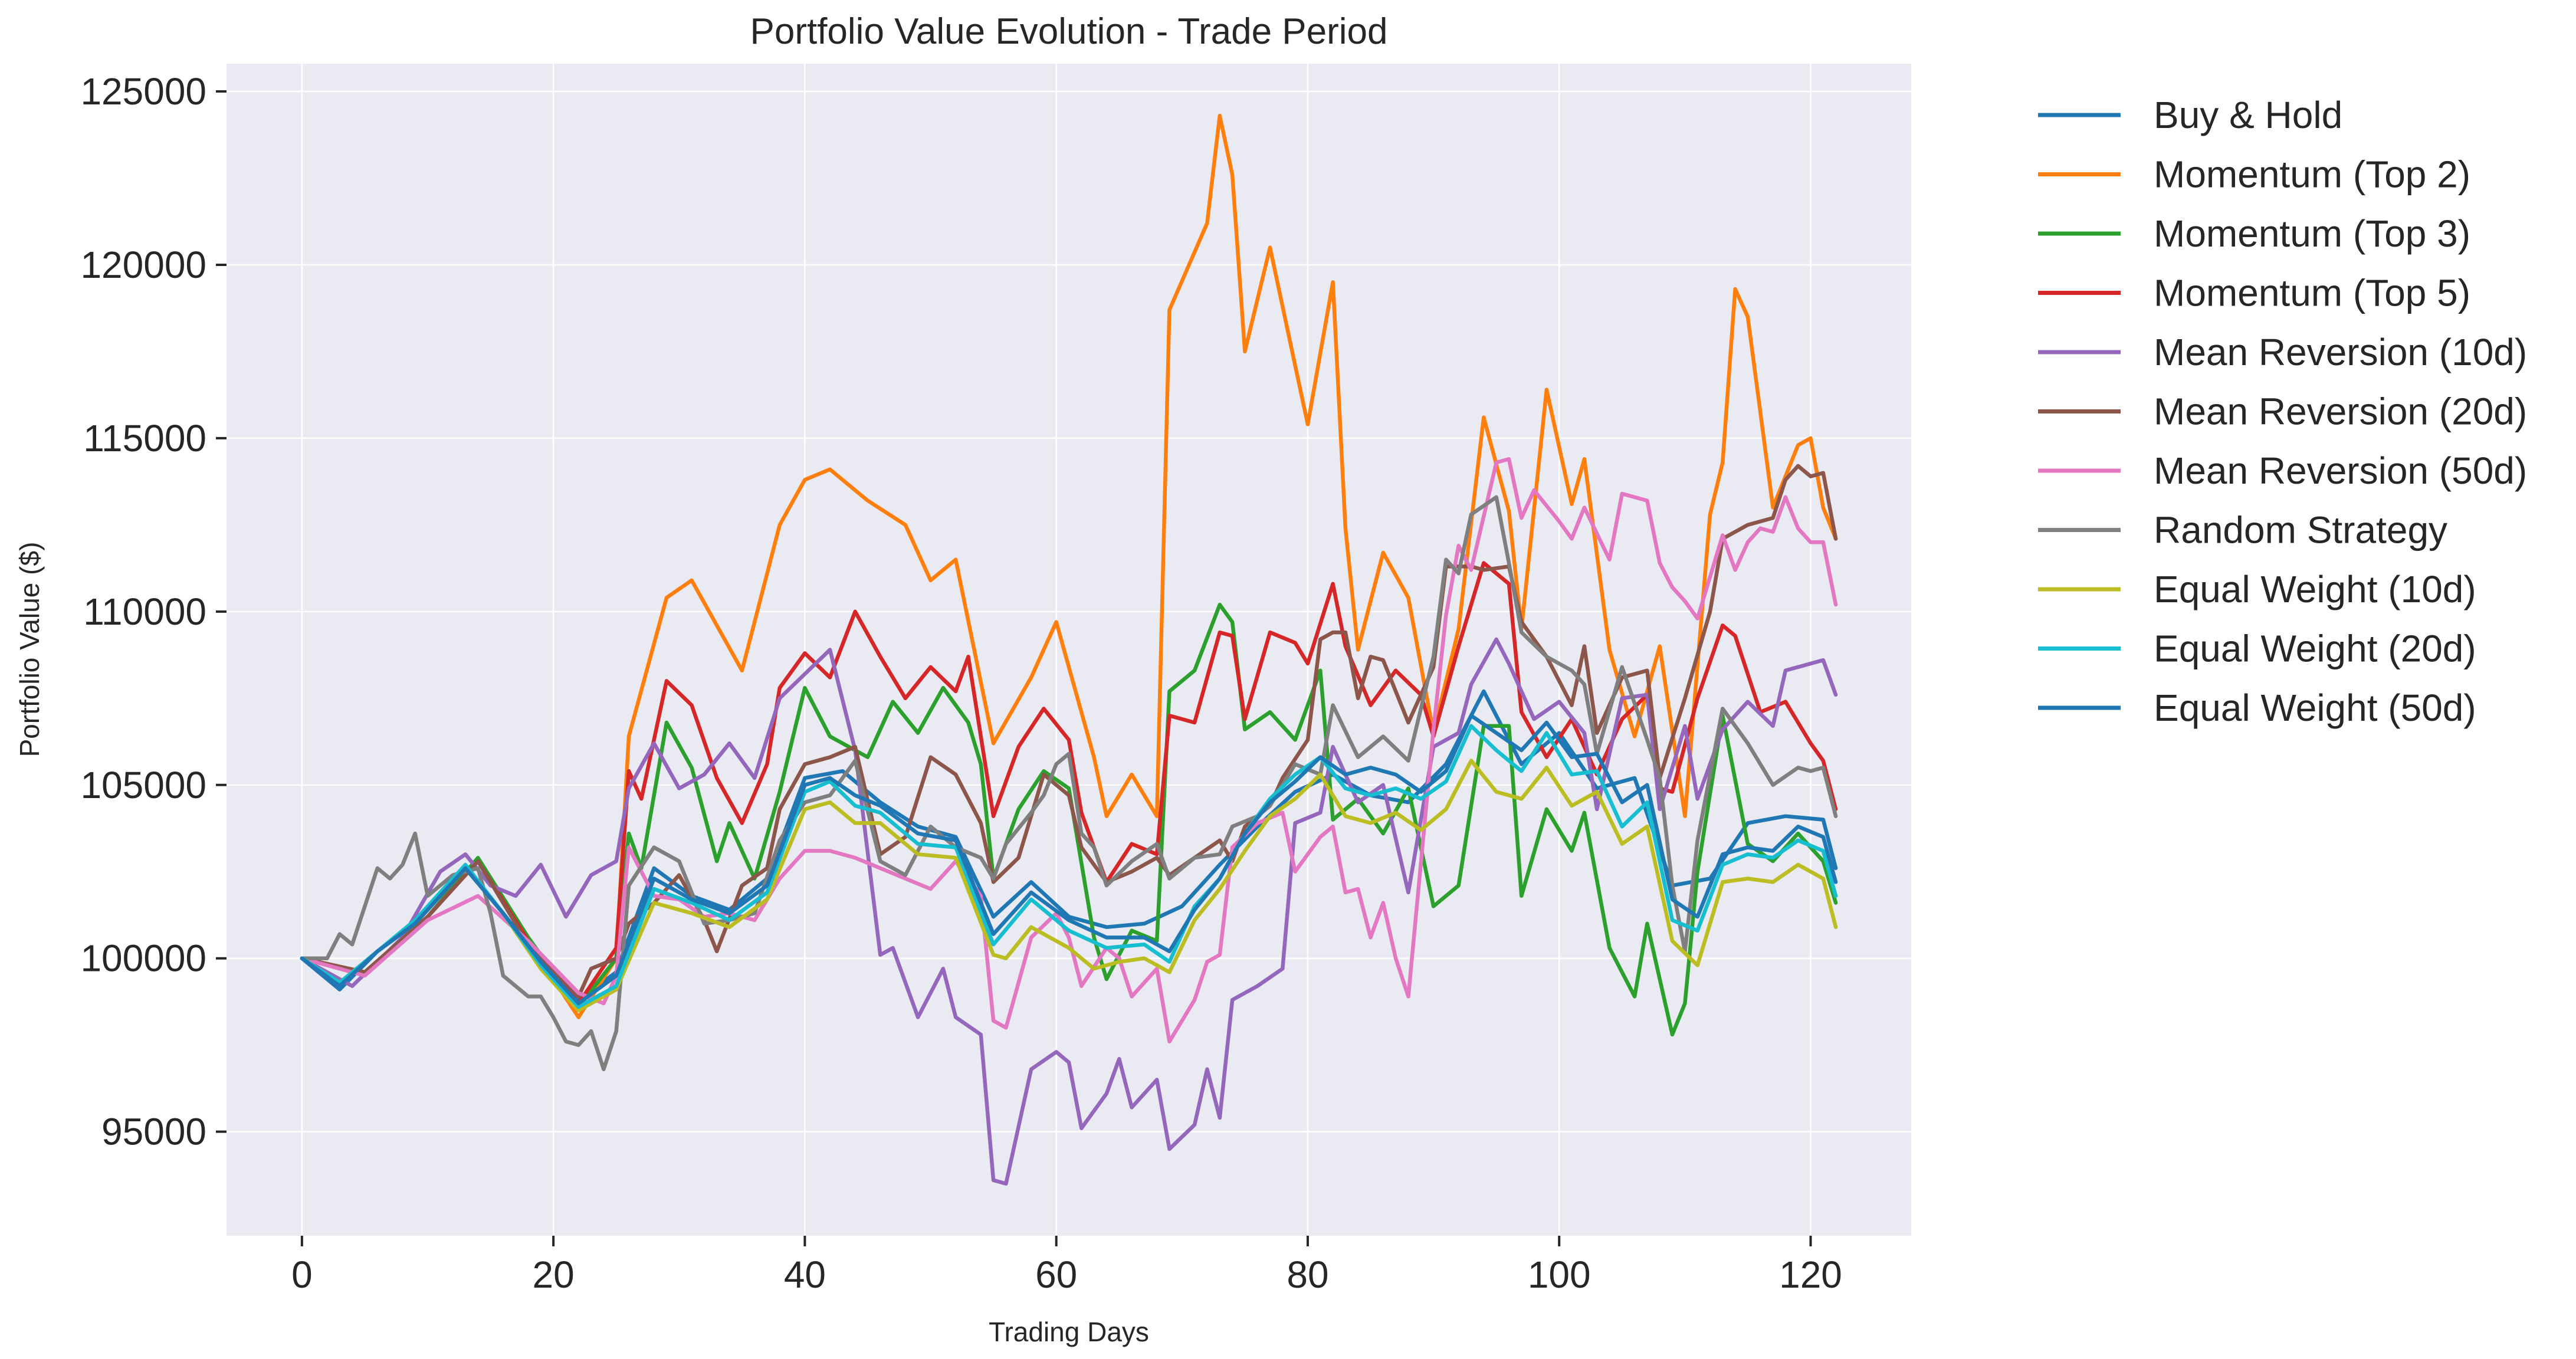  I want to click on legend-label: Mean Reversion (50d), so click(2340, 470).